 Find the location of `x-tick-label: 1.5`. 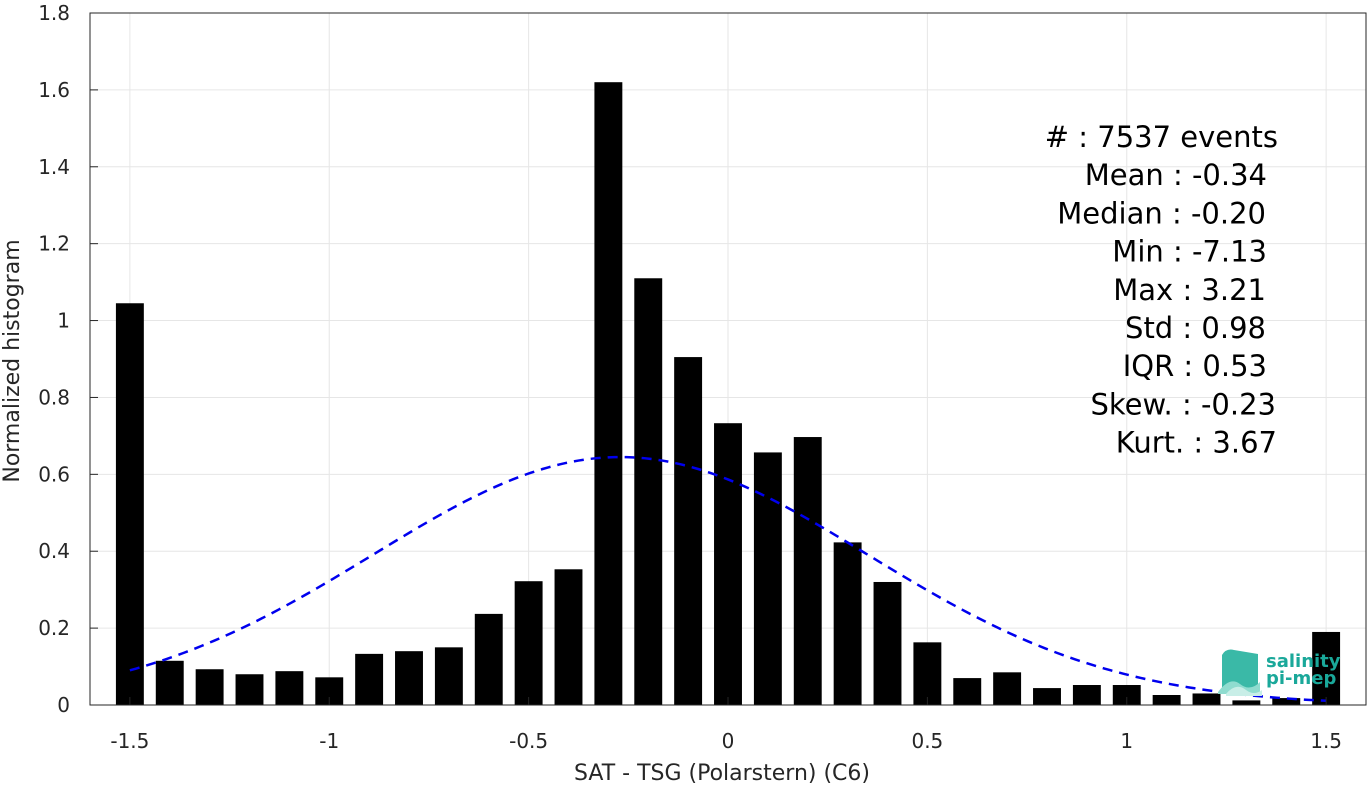

x-tick-label: 1.5 is located at coordinates (1326, 741).